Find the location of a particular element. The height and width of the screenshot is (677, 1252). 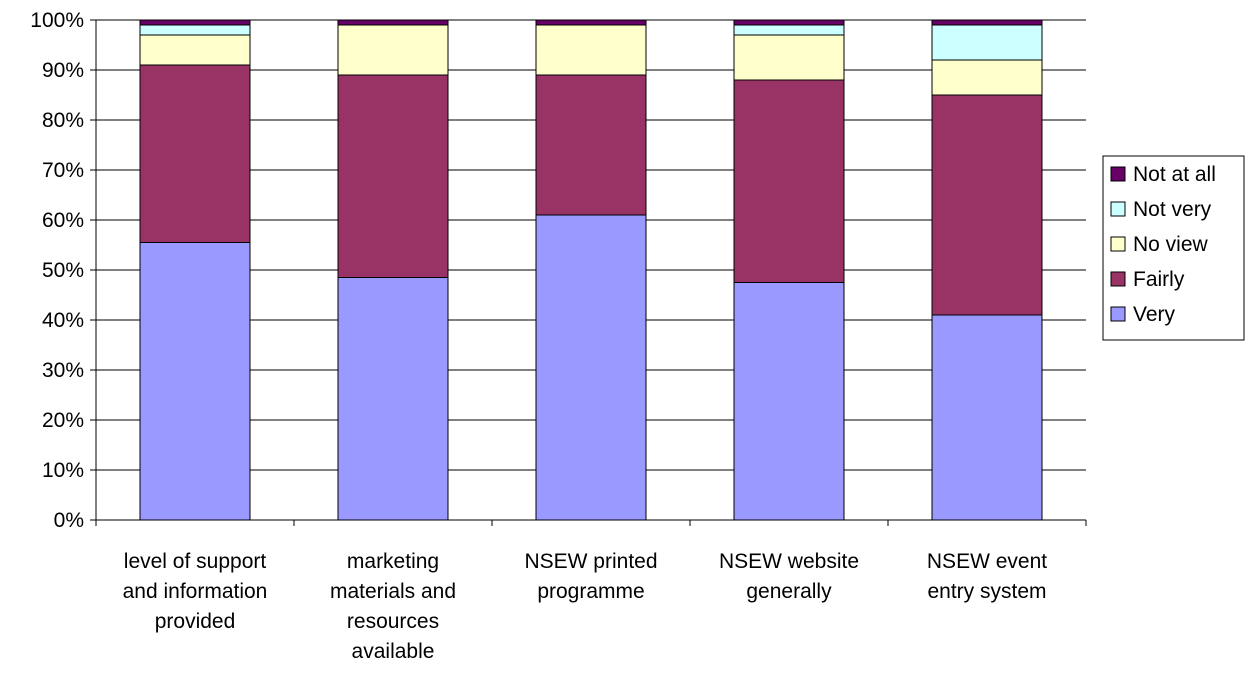

legend-label: Not at all is located at coordinates (1174, 174).